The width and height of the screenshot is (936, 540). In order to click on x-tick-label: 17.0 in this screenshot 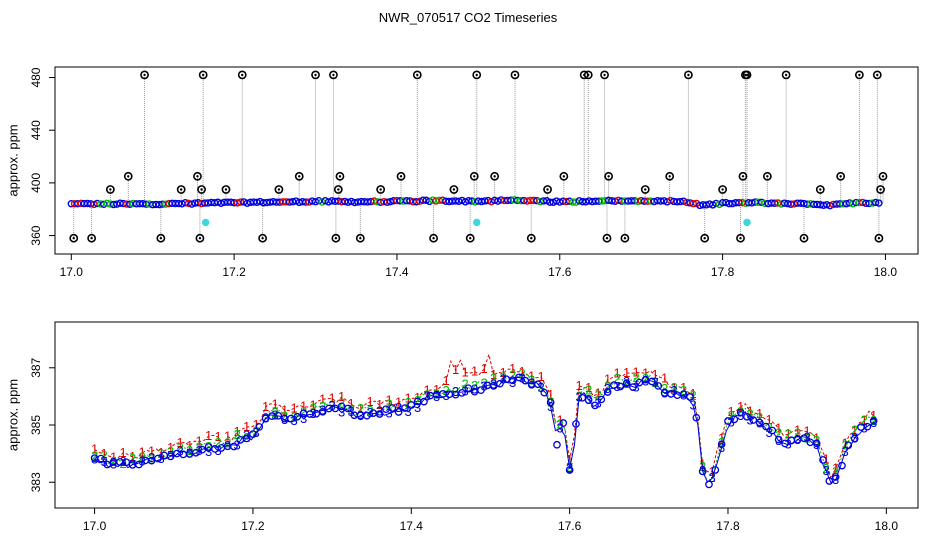, I will do `click(95, 526)`.